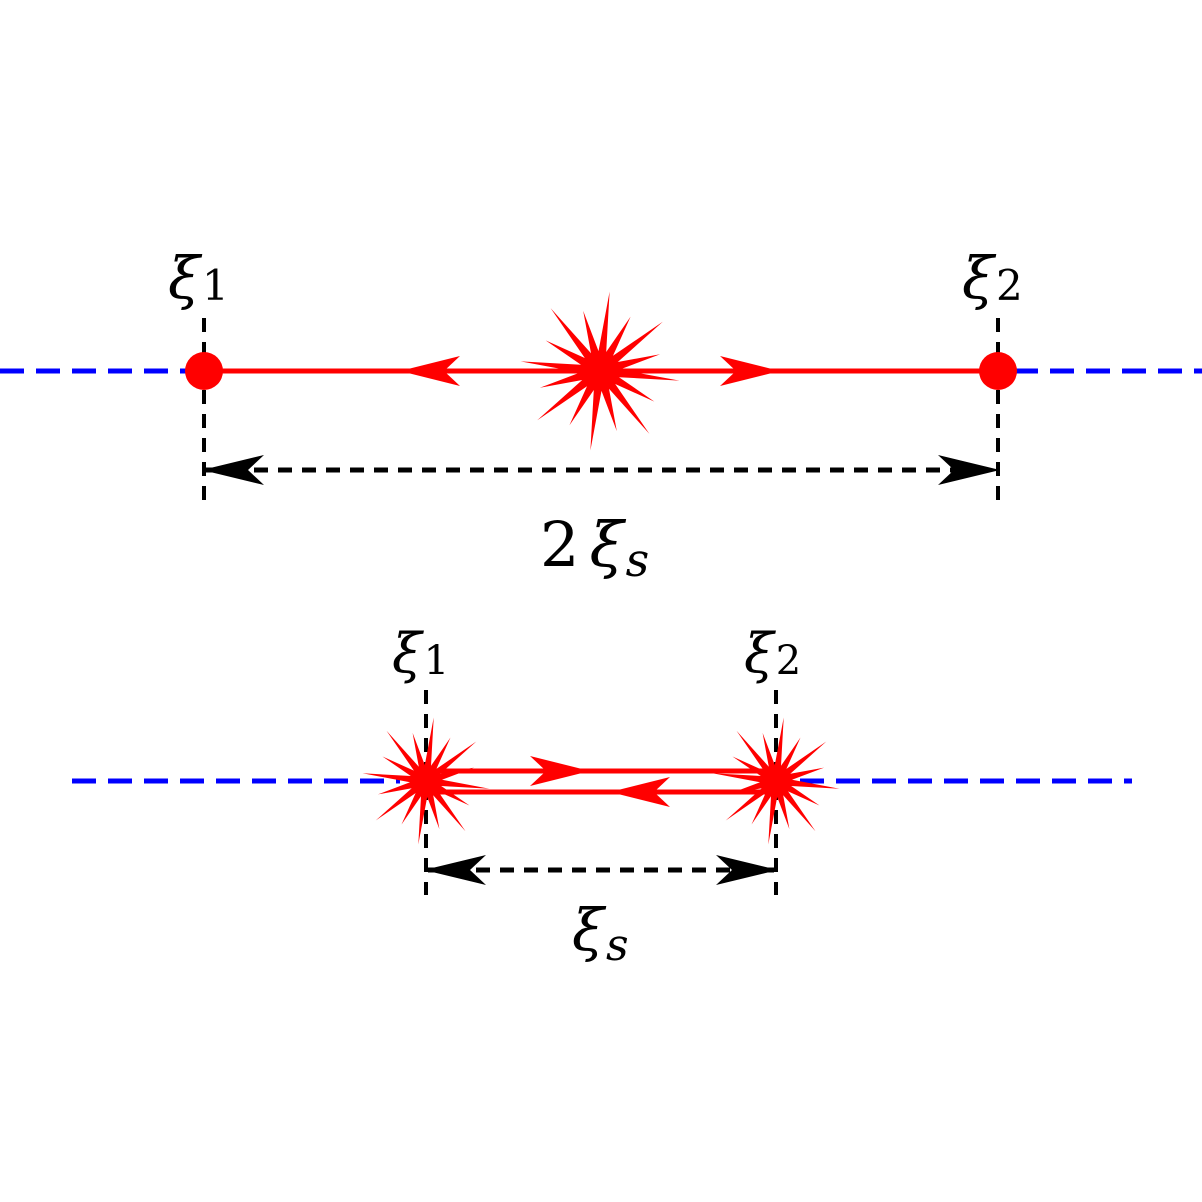 This screenshot has height=1202, width=1202. Describe the element at coordinates (594, 547) in the screenshot. I see `top-label-distance: 2 ξs` at that location.